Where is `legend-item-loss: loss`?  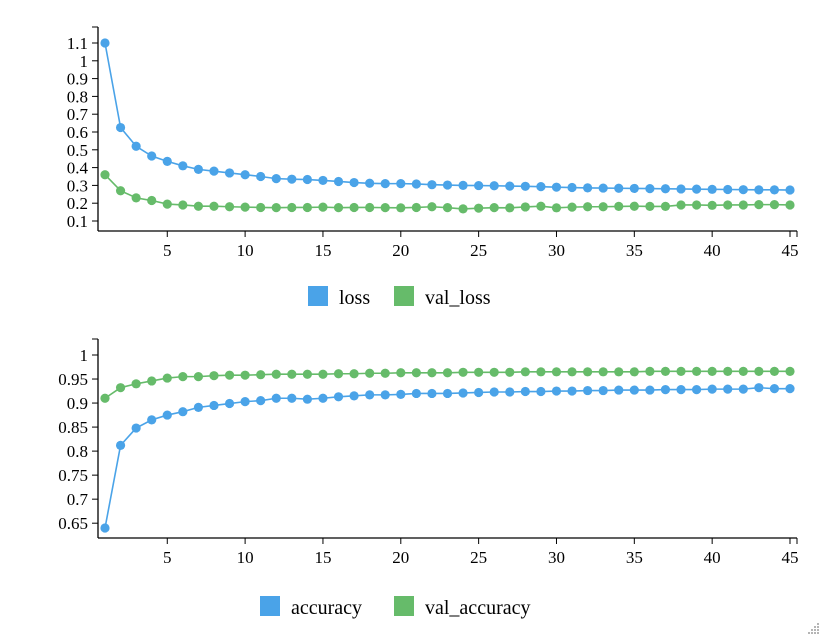 legend-item-loss: loss is located at coordinates (339, 297).